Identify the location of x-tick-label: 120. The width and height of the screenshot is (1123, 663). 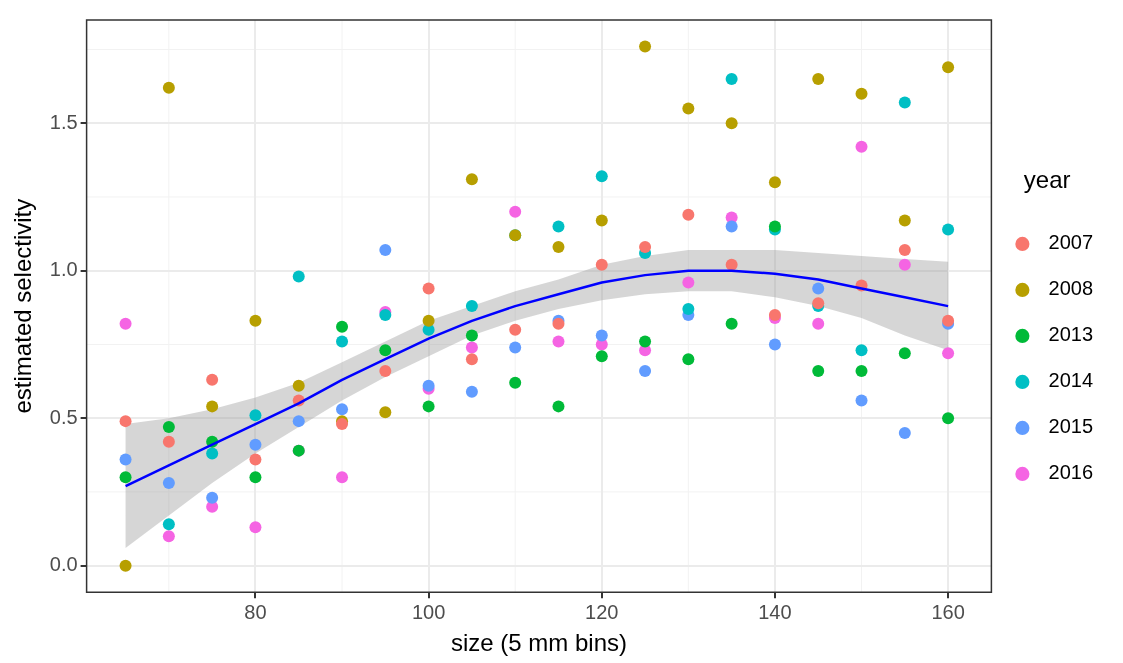
(602, 611).